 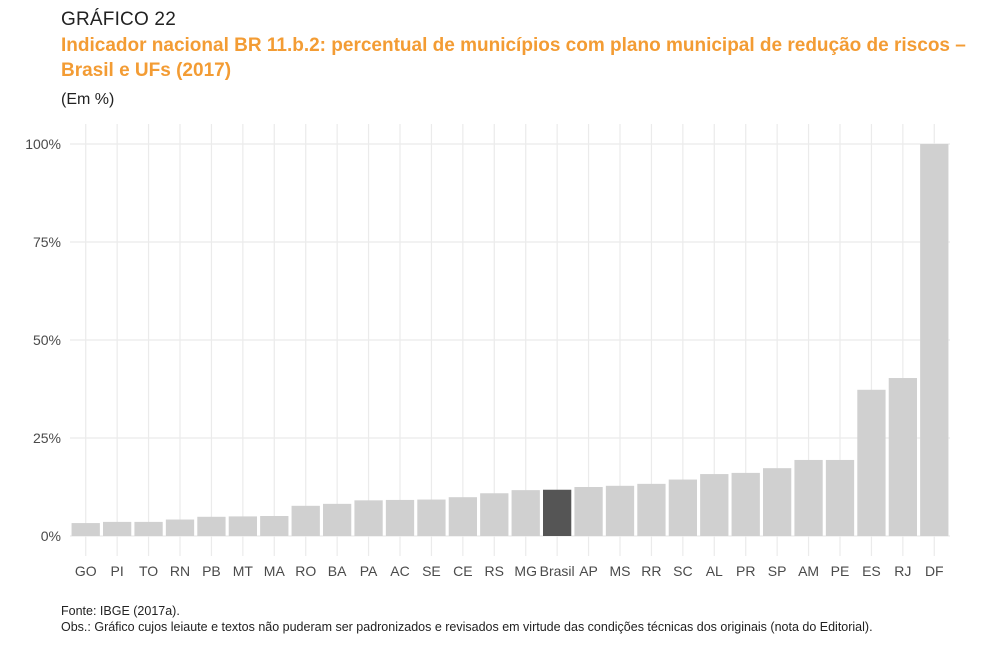 What do you see at coordinates (651, 509) in the screenshot?
I see `bar-rr` at bounding box center [651, 509].